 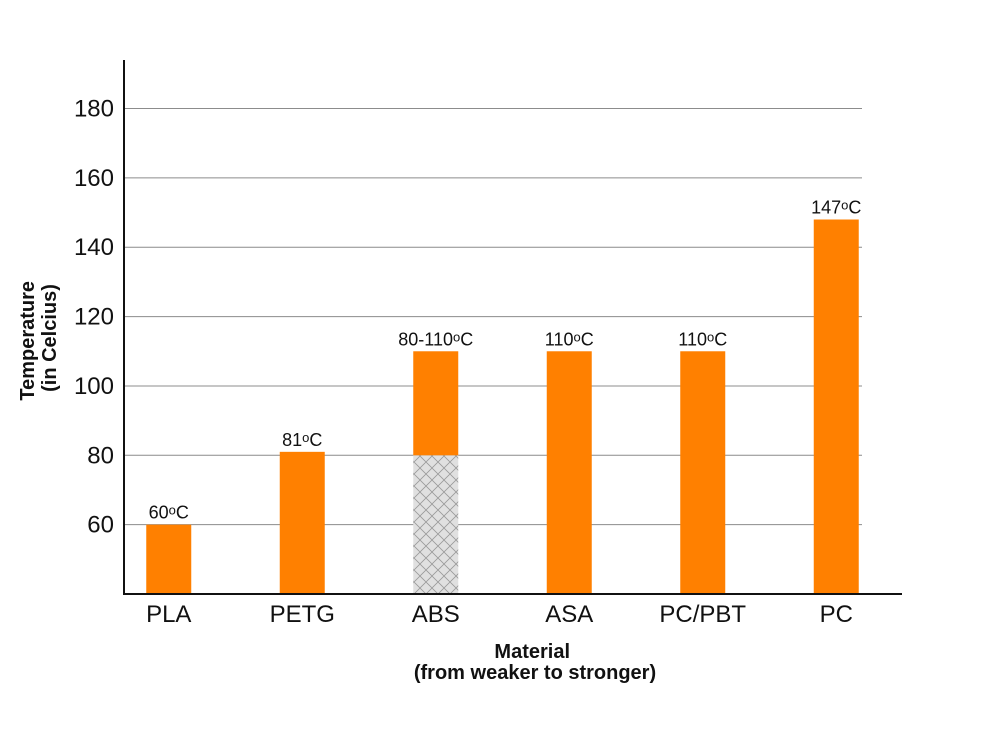 I want to click on data-label-pc: 147oC, so click(x=836, y=208).